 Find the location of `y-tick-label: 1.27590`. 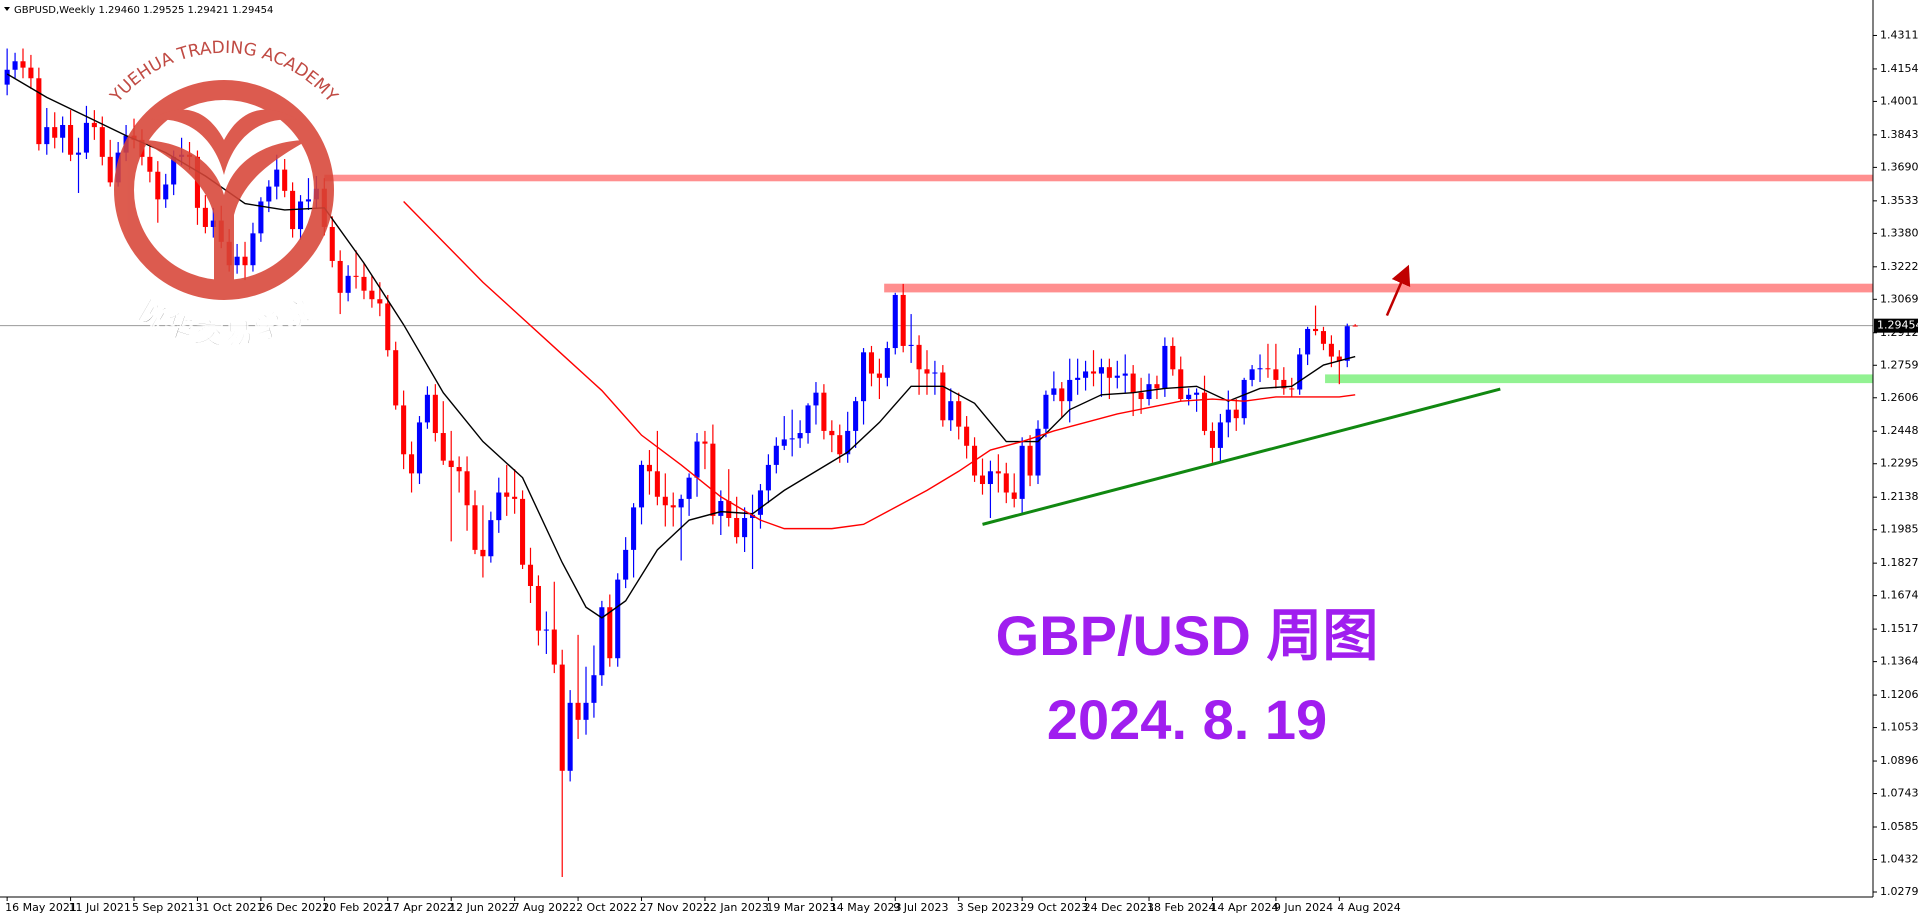

y-tick-label: 1.27590 is located at coordinates (1899, 364).